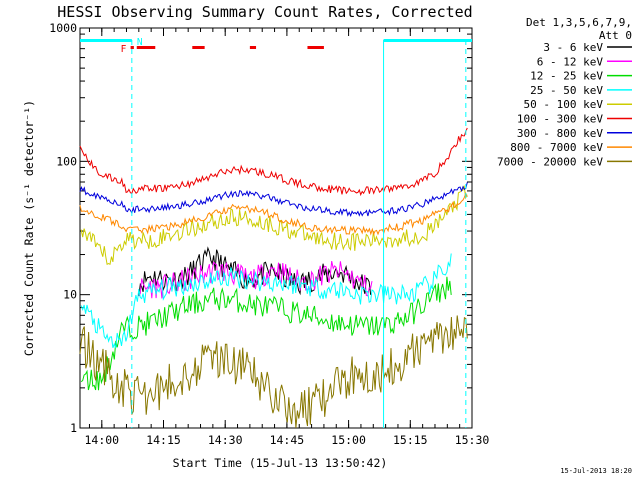 The image size is (640, 480). I want to click on legend-label: 300 - 800 keV, so click(560, 133).